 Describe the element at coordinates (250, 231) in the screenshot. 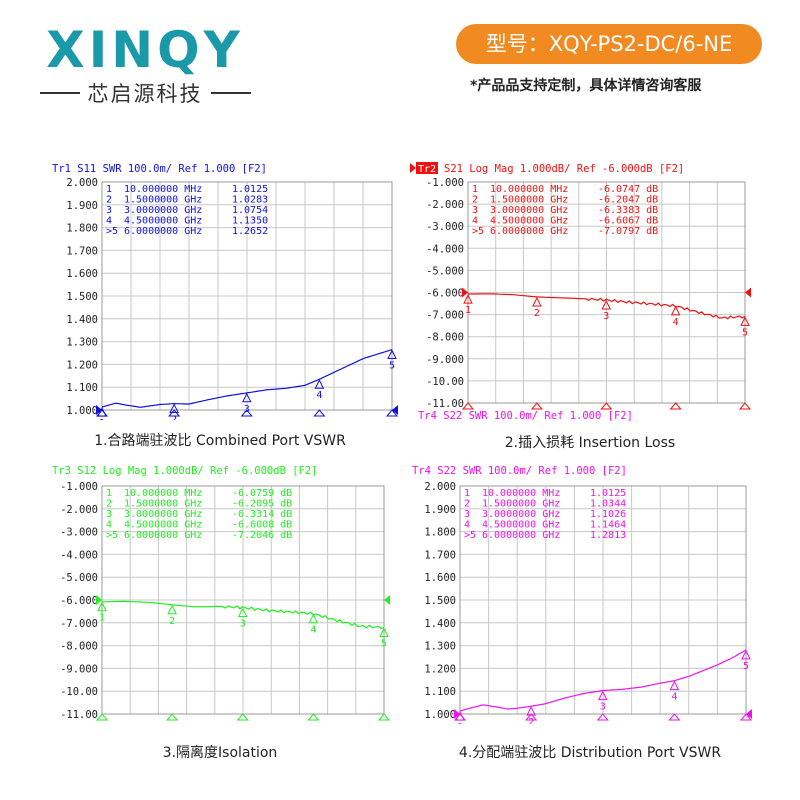

I see `marker-table-value: 1.2652` at that location.